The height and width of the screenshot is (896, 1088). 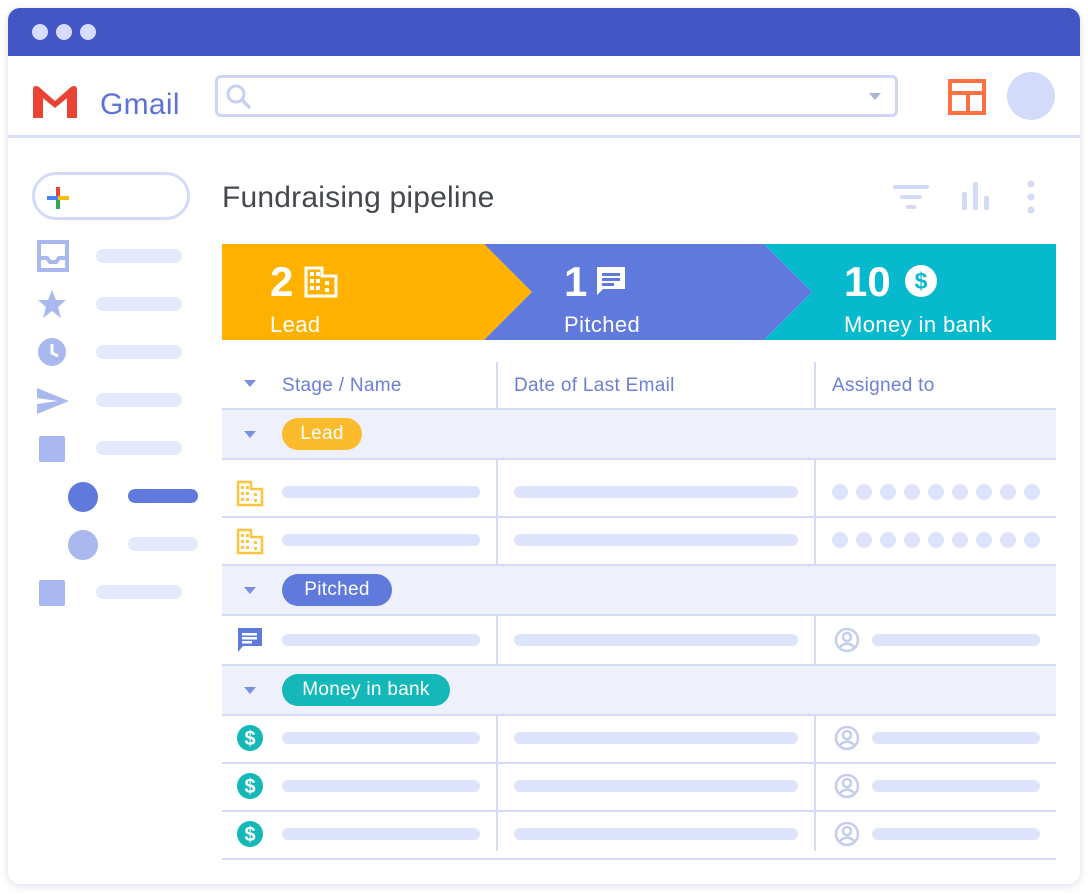 I want to click on inbox-icon, so click(x=53, y=256).